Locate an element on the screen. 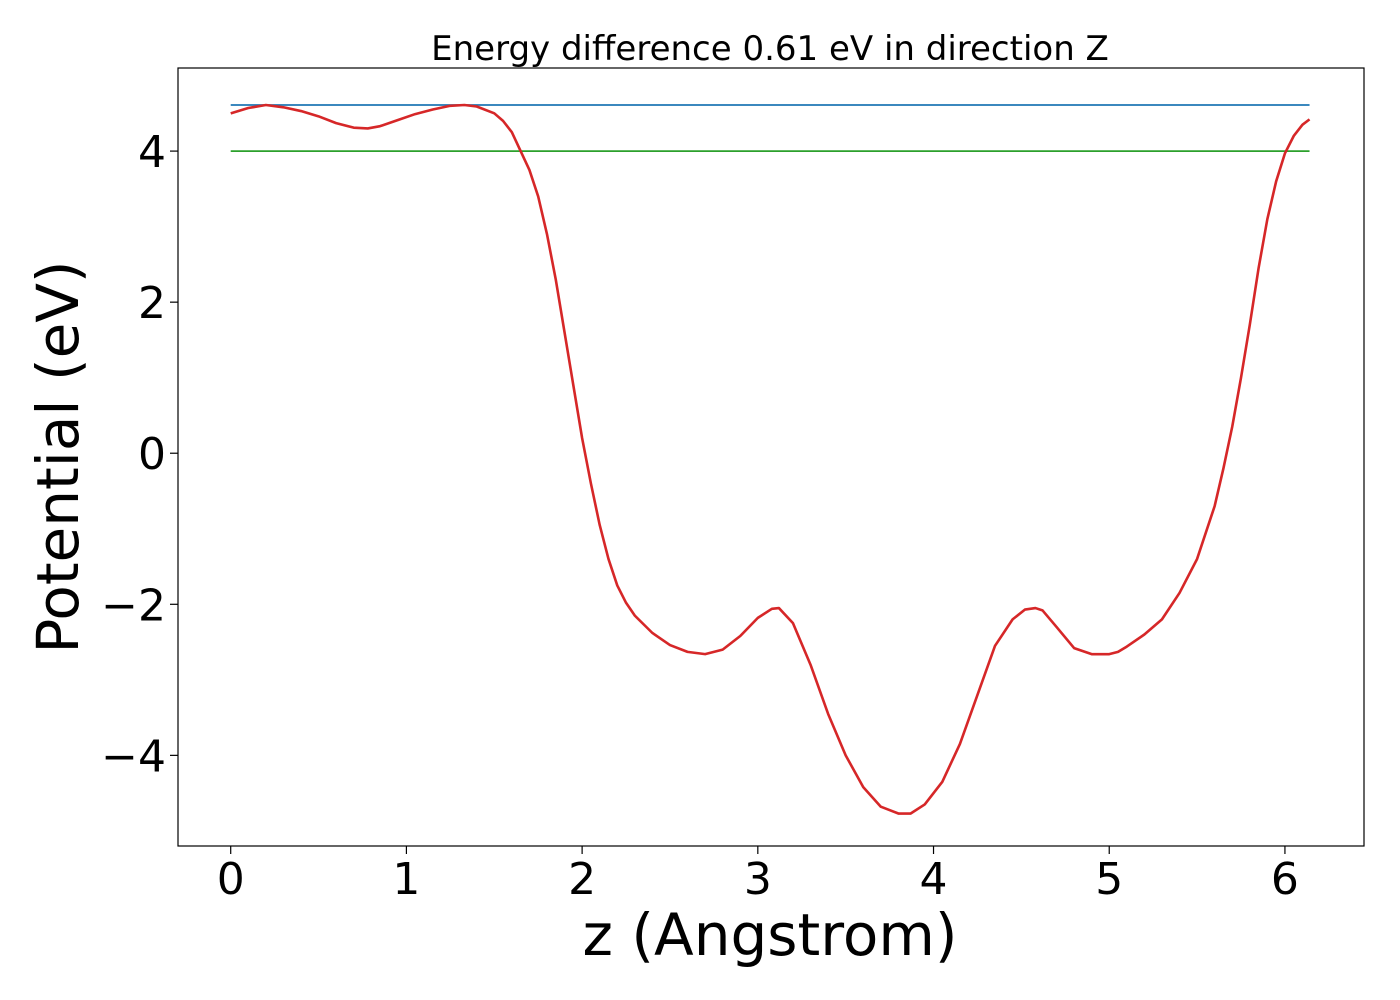 Image resolution: width=1400 pixels, height=1000 pixels. x-tick-label: 3 is located at coordinates (758, 879).